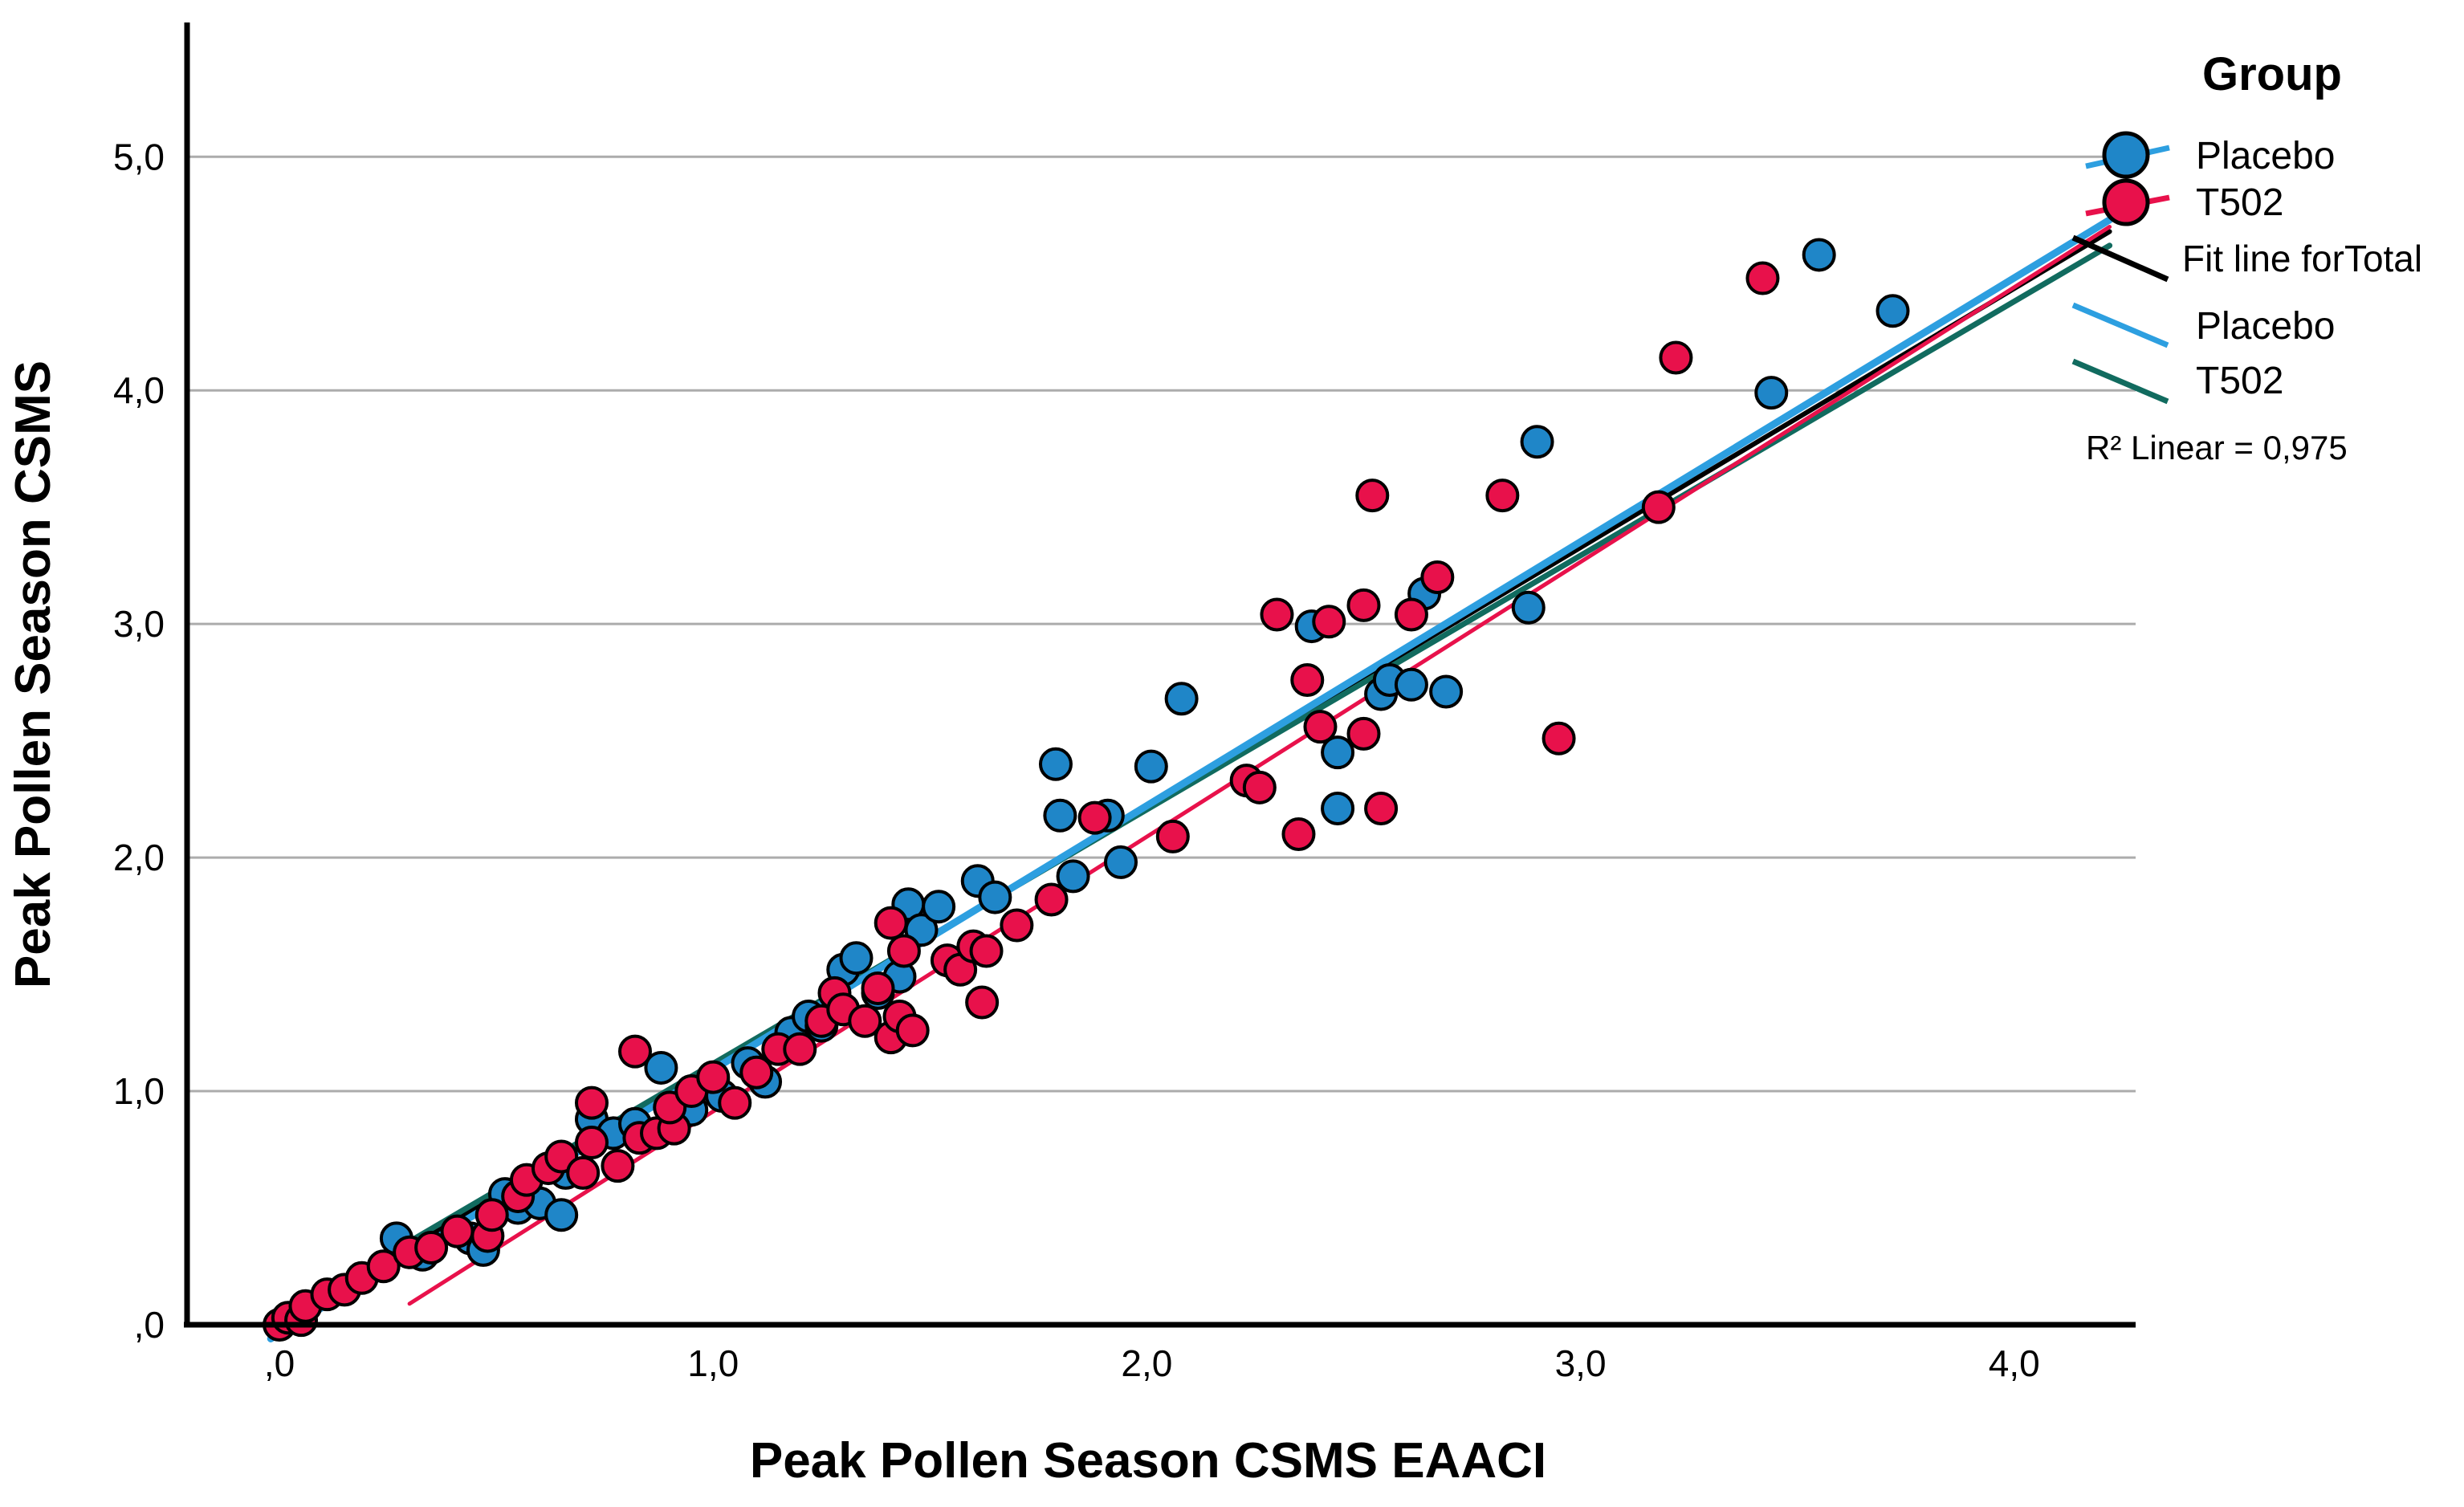  Describe the element at coordinates (1146, 1363) in the screenshot. I see `x-tick-label-2: 2,0` at that location.